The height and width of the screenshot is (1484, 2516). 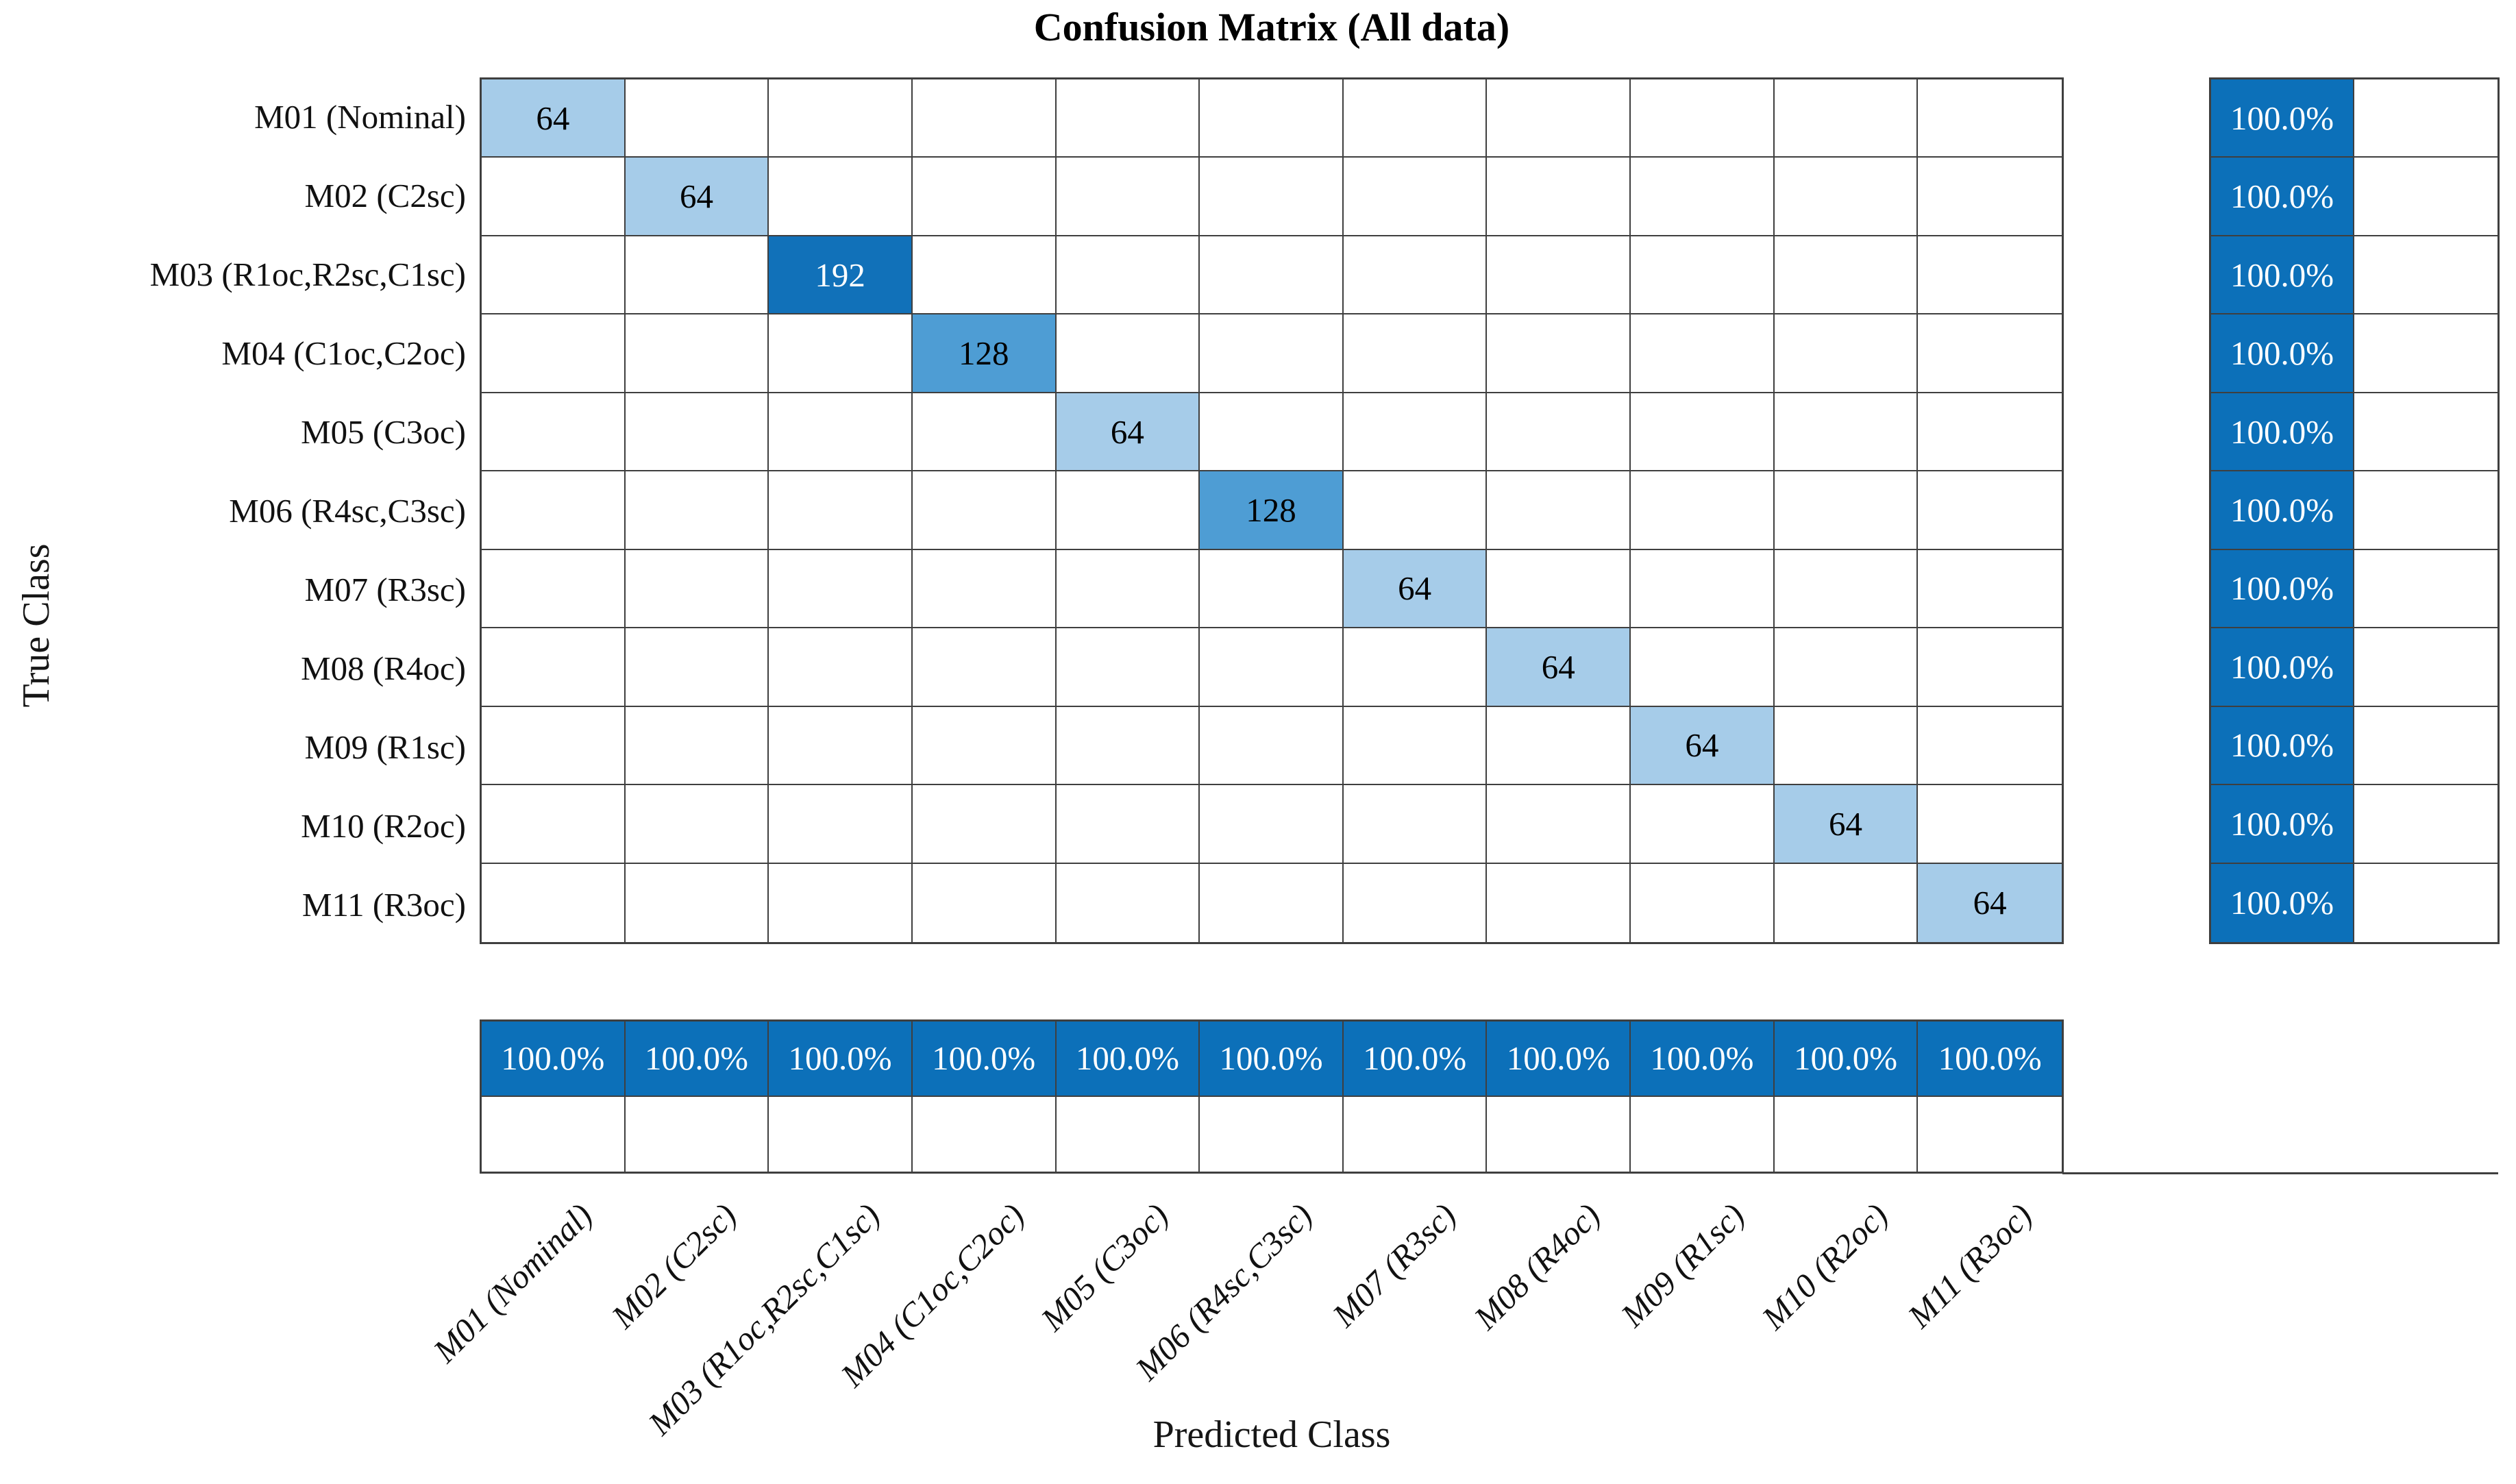 What do you see at coordinates (673, 1266) in the screenshot?
I see `x-tick-label: M02 (C2sc)` at bounding box center [673, 1266].